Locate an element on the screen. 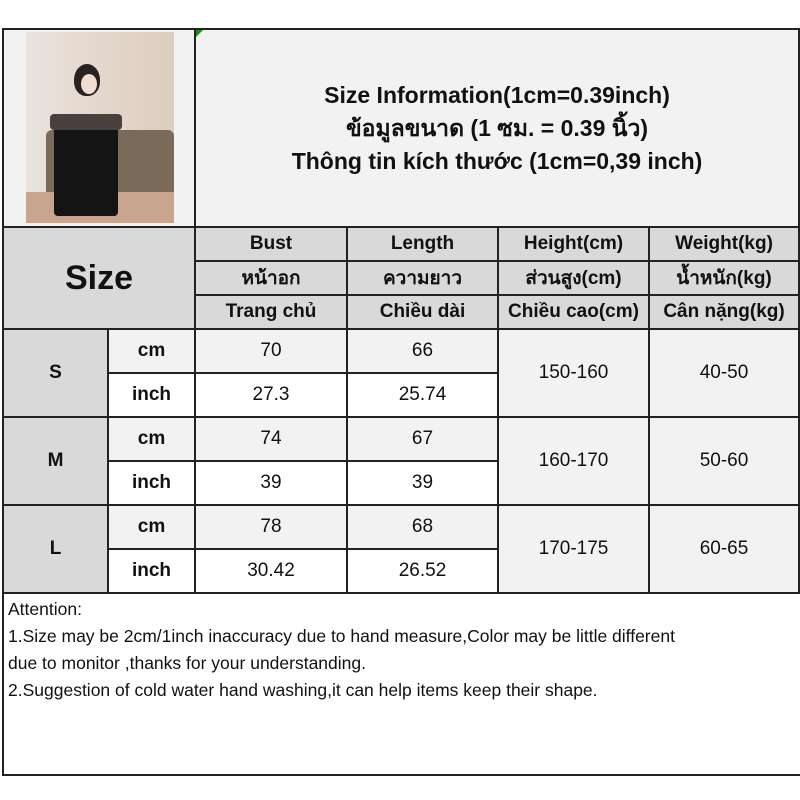 The width and height of the screenshot is (800, 800). table-row: L cm 78 68 170-175 60-65 is located at coordinates (401, 549).